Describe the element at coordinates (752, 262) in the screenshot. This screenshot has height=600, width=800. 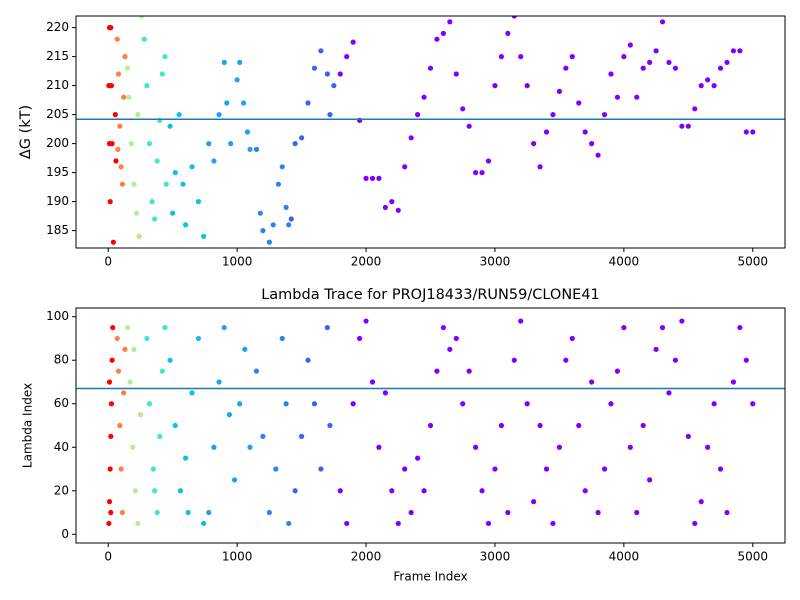
I see `x-tick-label: 5000` at that location.